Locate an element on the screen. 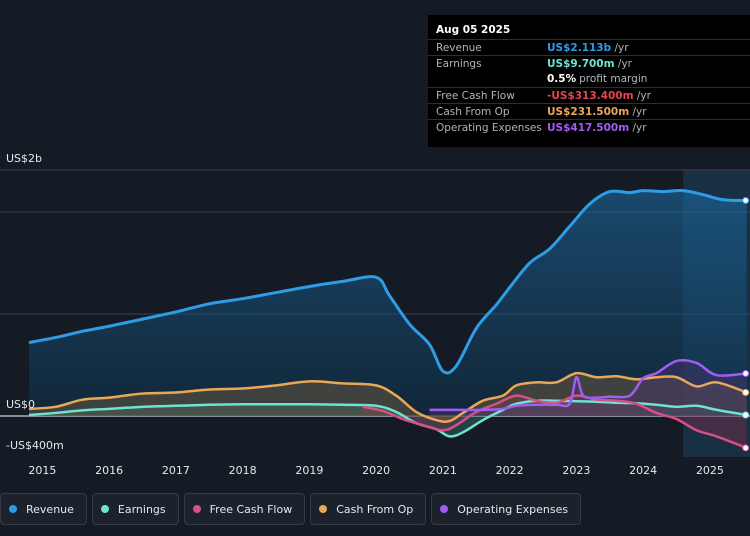 The width and height of the screenshot is (750, 536). tooltip-label: Revenue is located at coordinates (459, 48).